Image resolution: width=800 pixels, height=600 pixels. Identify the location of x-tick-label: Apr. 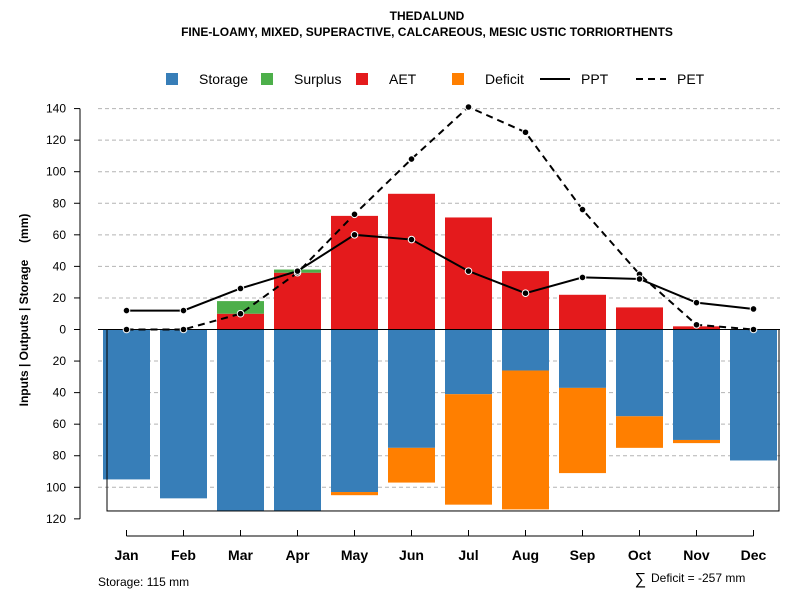
(297, 555).